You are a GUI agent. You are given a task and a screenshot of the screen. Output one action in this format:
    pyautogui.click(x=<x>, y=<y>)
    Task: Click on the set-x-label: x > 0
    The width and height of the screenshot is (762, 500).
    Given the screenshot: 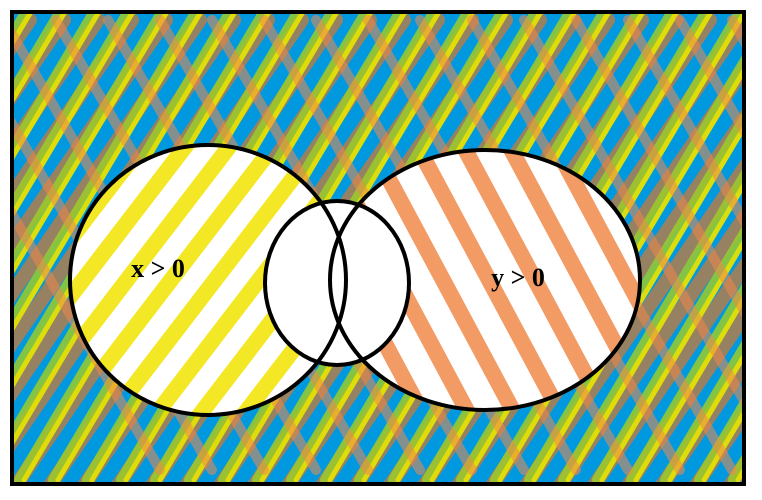 What is the action you would take?
    pyautogui.click(x=158, y=268)
    